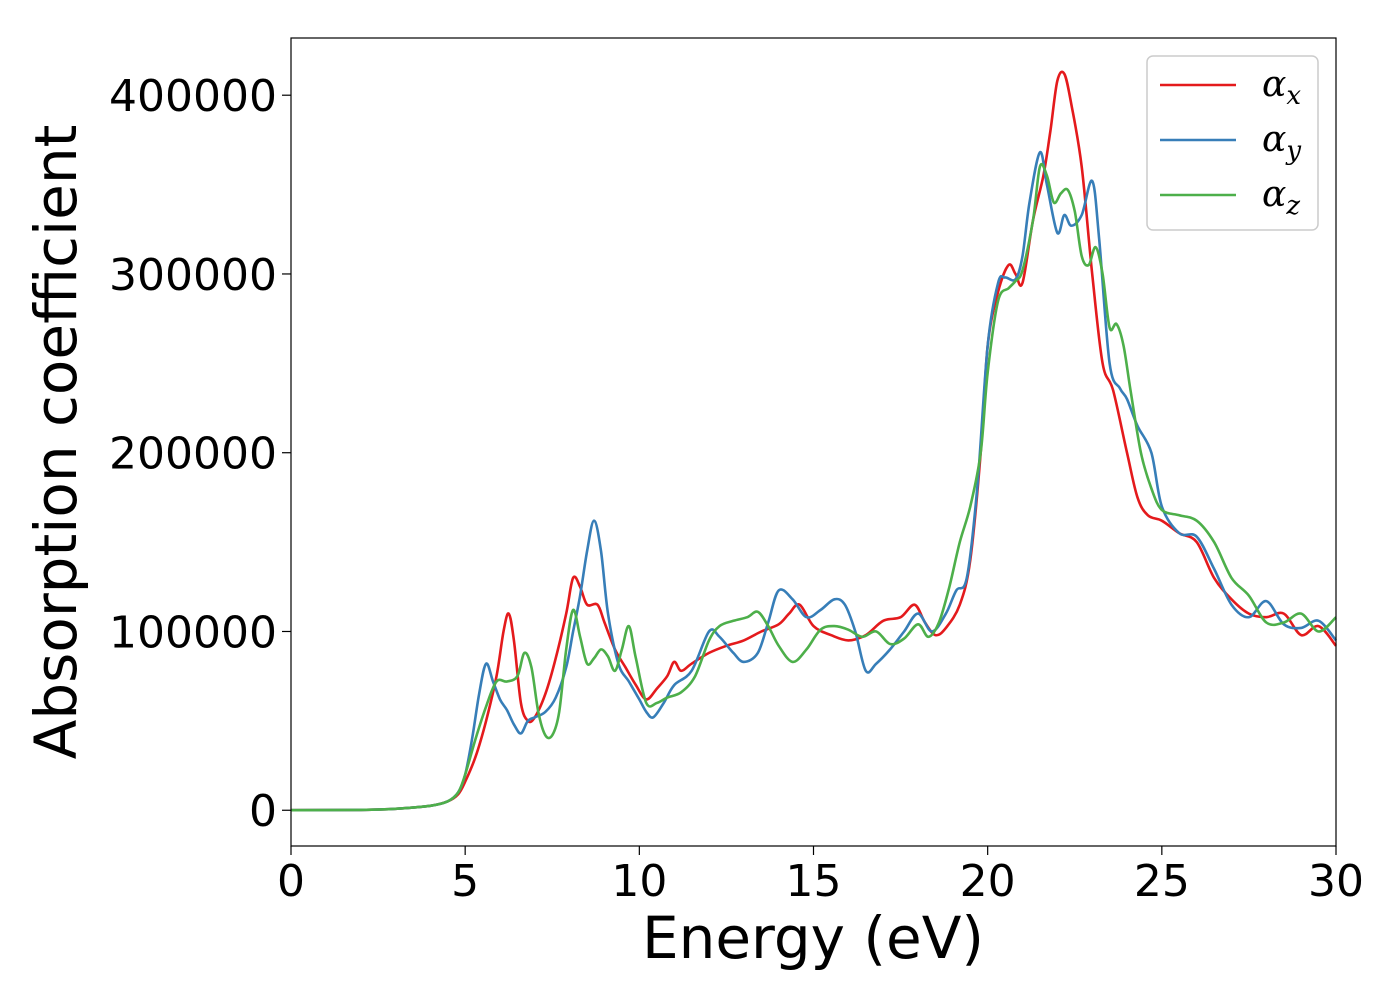 The height and width of the screenshot is (1000, 1400). What do you see at coordinates (1162, 881) in the screenshot?
I see `x-tick-label: 25` at bounding box center [1162, 881].